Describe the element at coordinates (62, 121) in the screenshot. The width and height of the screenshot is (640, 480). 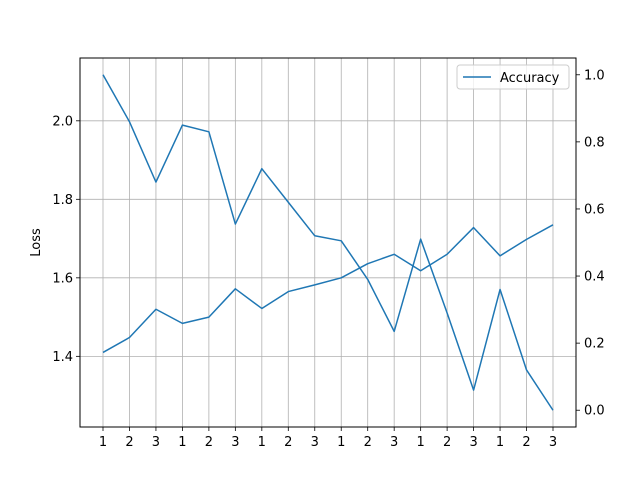
I see `y-left-tick-label: 2.0` at that location.